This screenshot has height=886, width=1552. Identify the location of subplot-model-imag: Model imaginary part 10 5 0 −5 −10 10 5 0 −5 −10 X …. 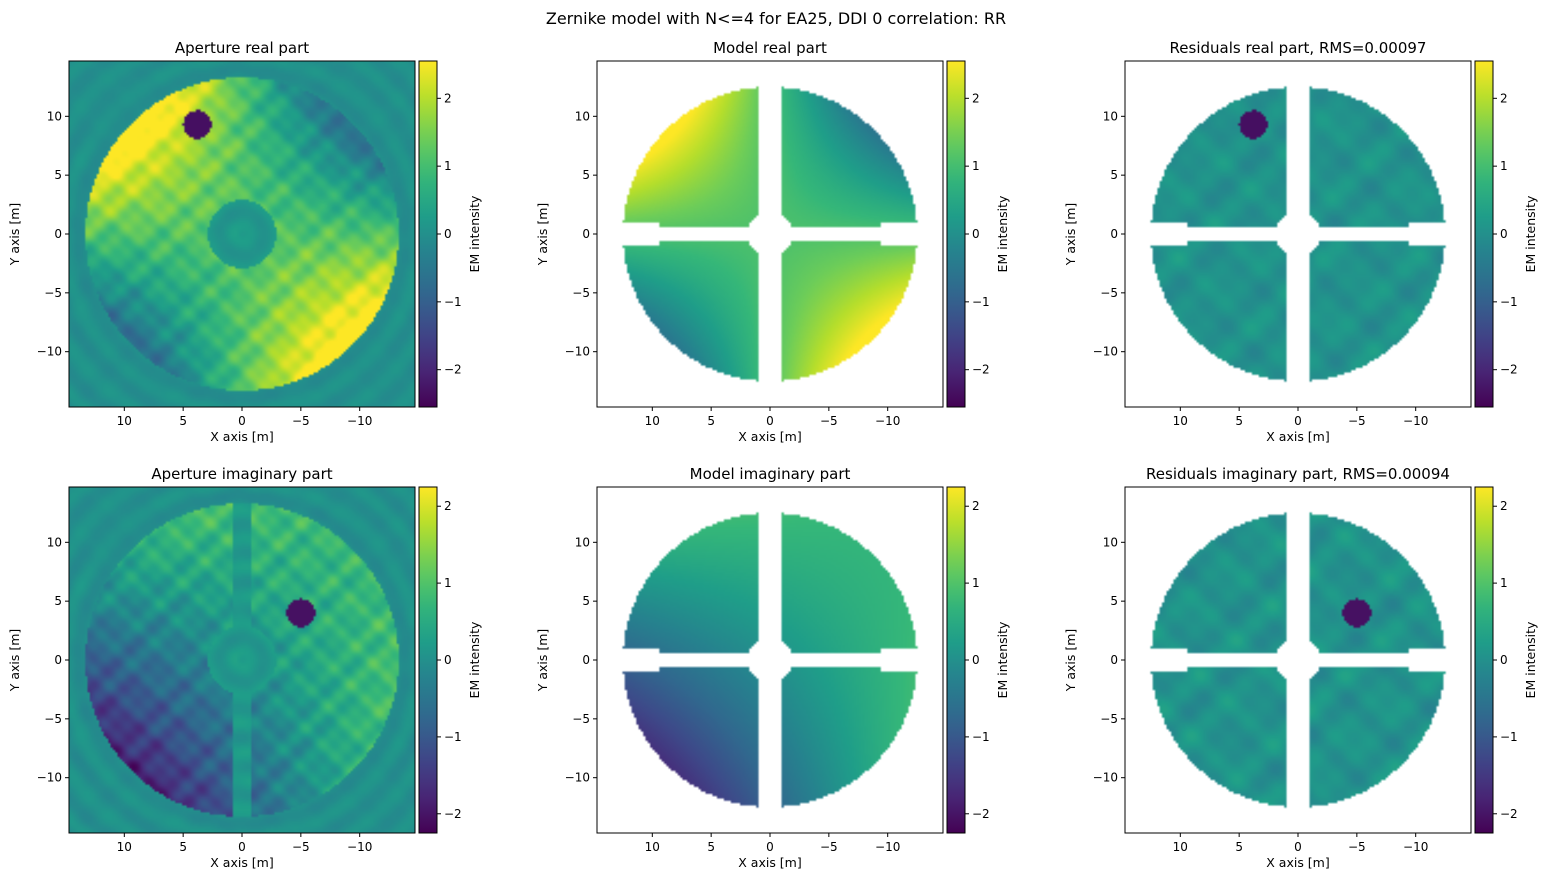
(772, 667).